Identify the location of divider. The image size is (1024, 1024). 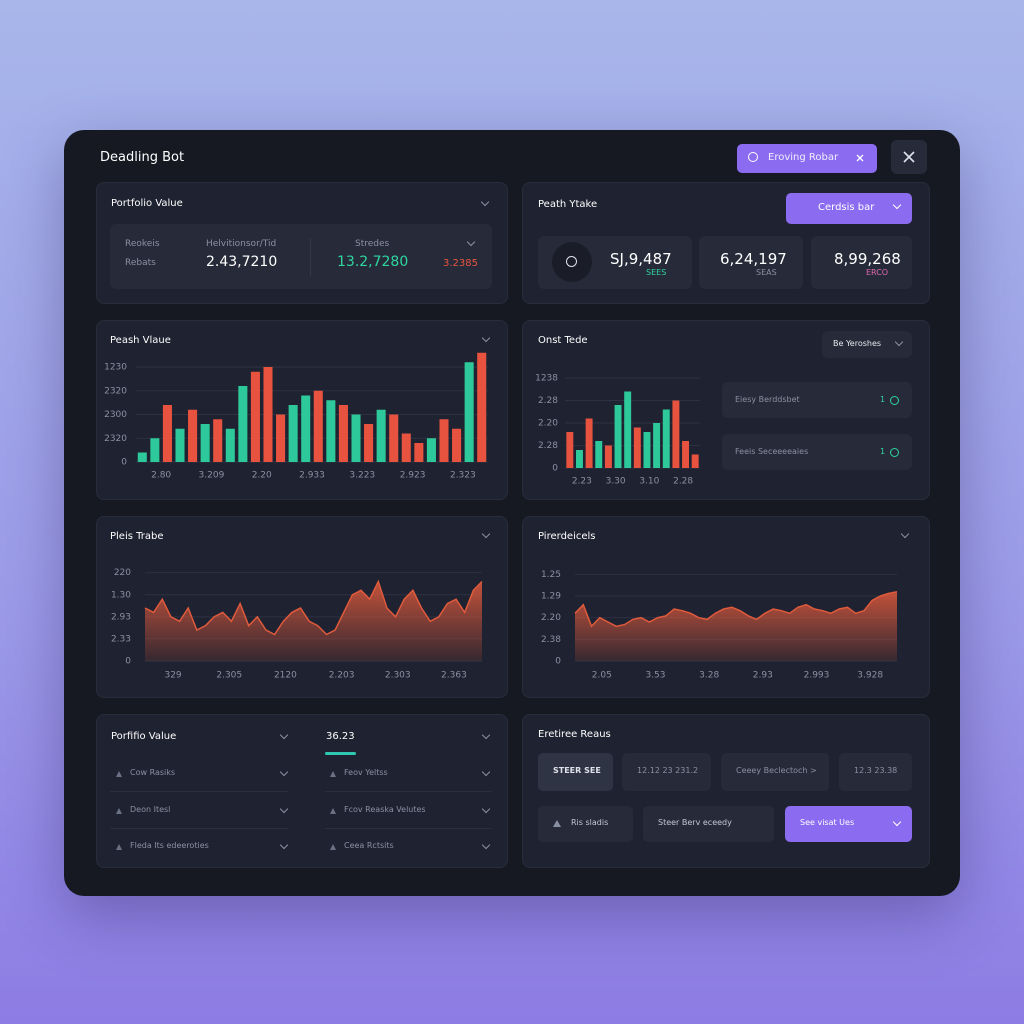
(310, 257).